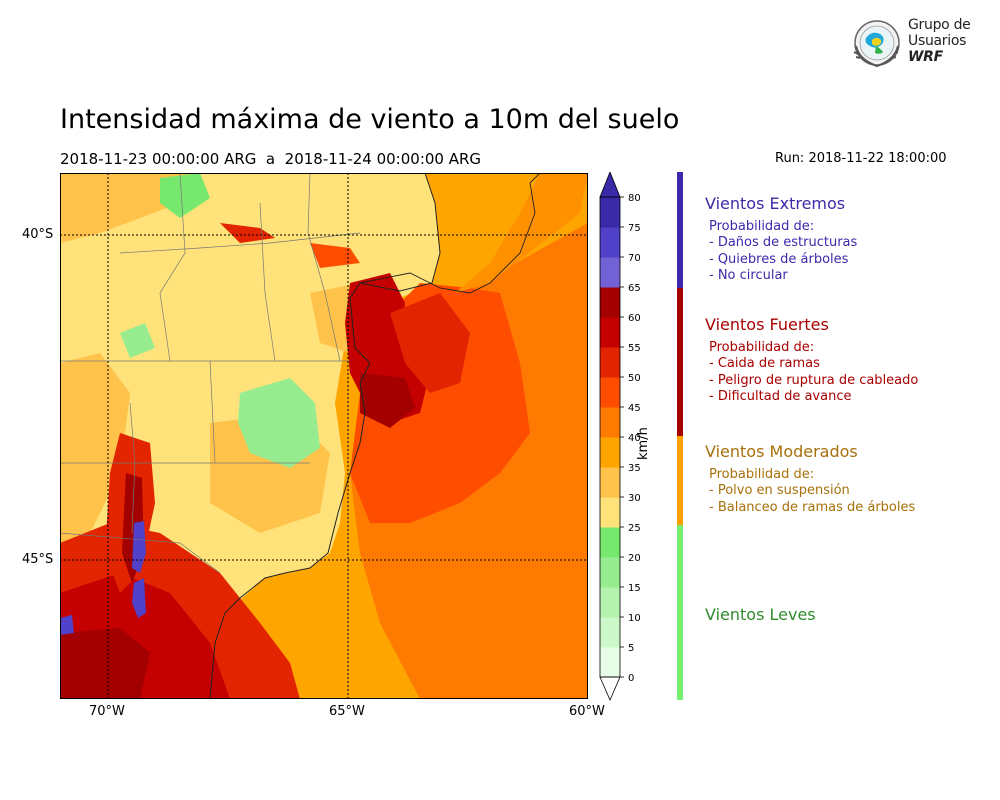 Image resolution: width=1000 pixels, height=800 pixels. What do you see at coordinates (779, 490) in the screenshot?
I see `legend-item: - Polvo en suspensión` at bounding box center [779, 490].